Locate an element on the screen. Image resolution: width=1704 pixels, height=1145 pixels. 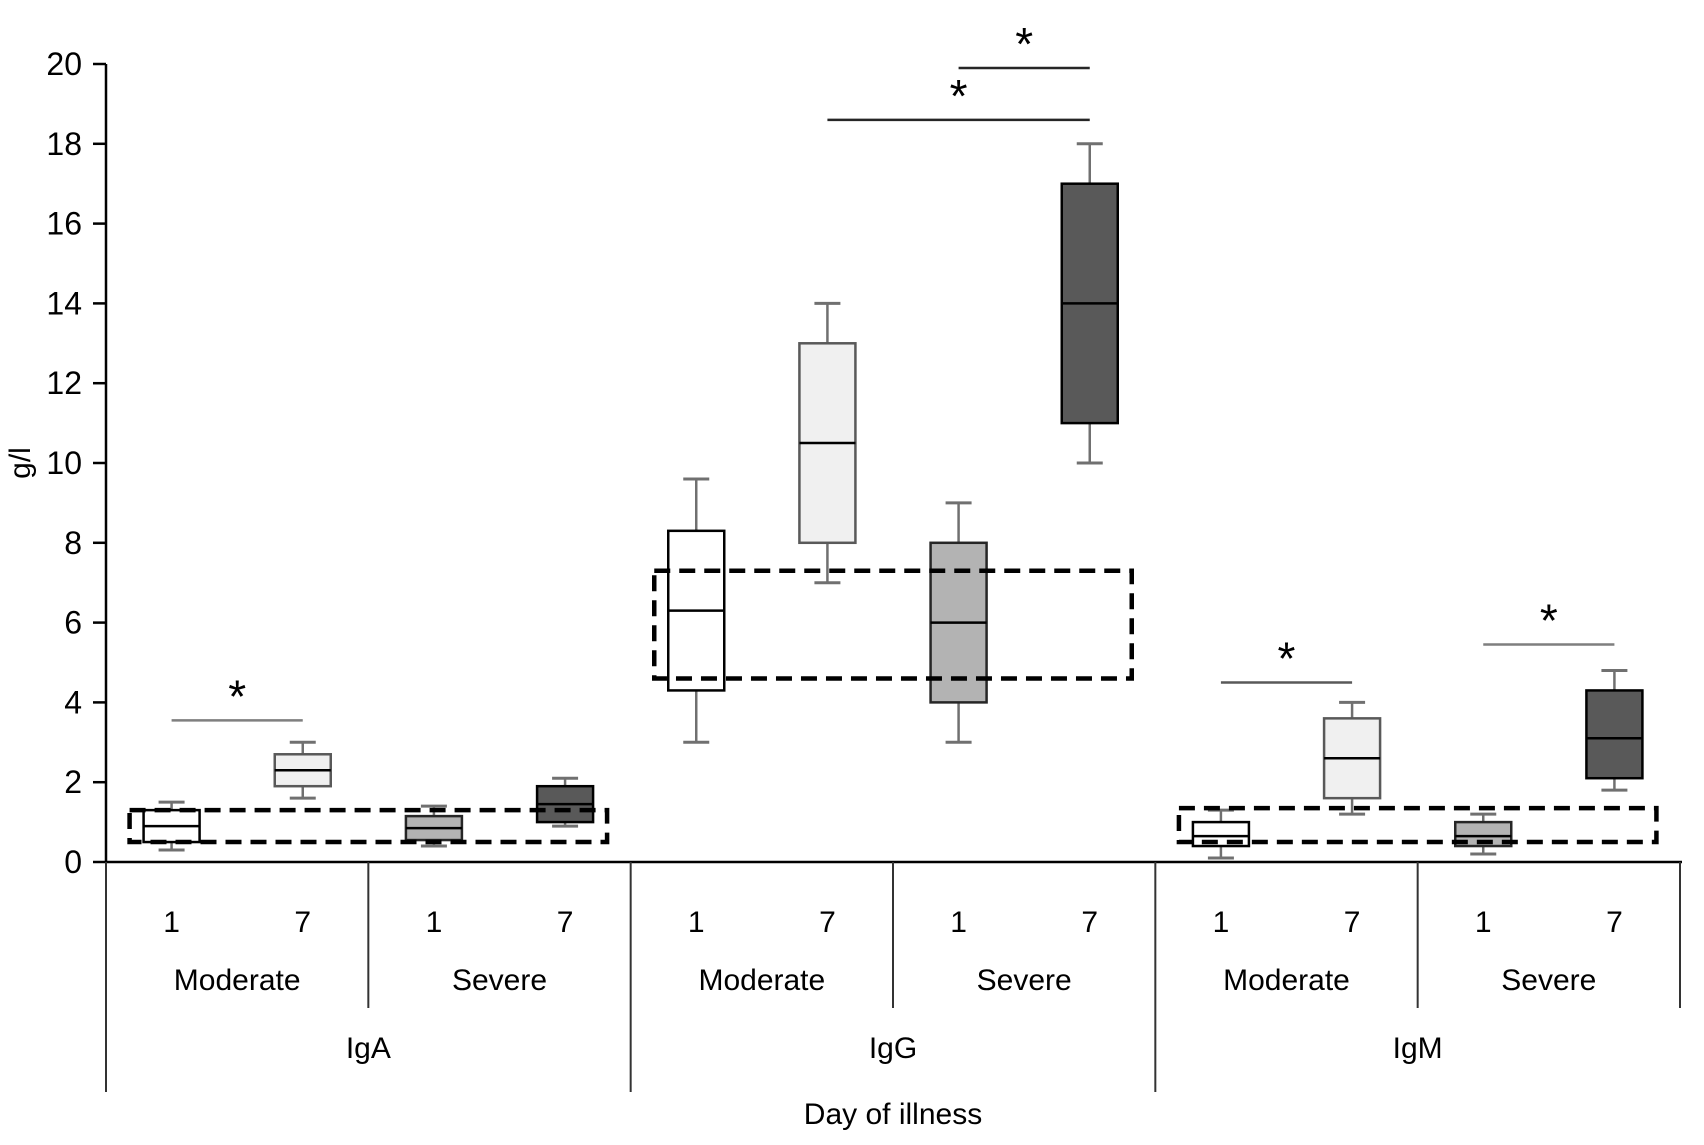
subgroup-label-IgA-Moderate: Moderate is located at coordinates (237, 980).